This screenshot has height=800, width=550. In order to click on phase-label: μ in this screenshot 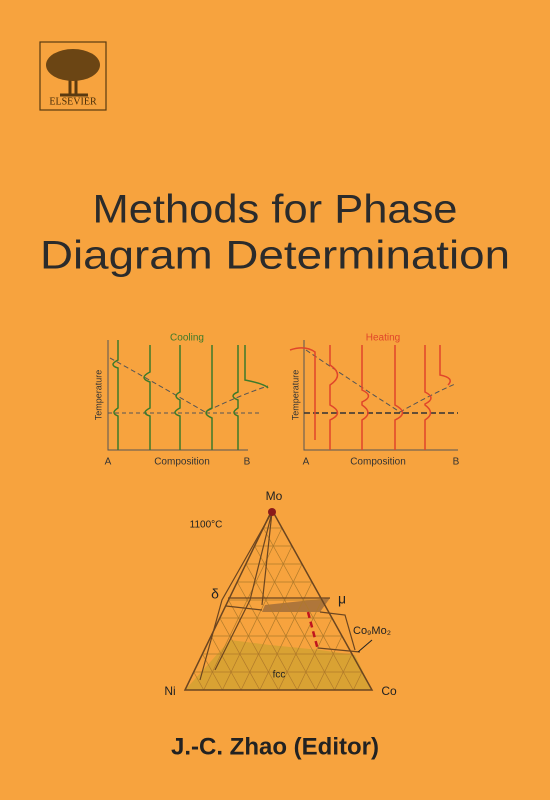, I will do `click(342, 599)`.